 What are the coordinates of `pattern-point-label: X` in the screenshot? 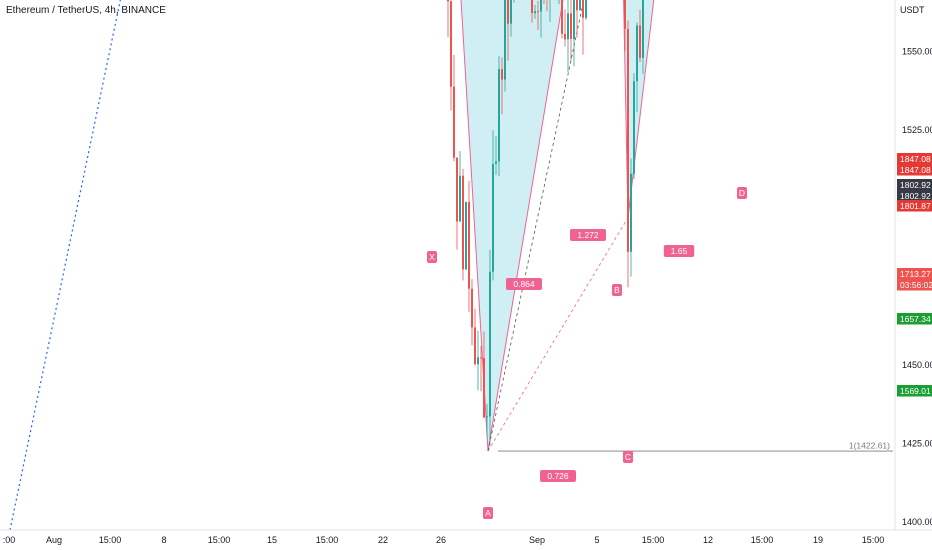 It's located at (432, 257).